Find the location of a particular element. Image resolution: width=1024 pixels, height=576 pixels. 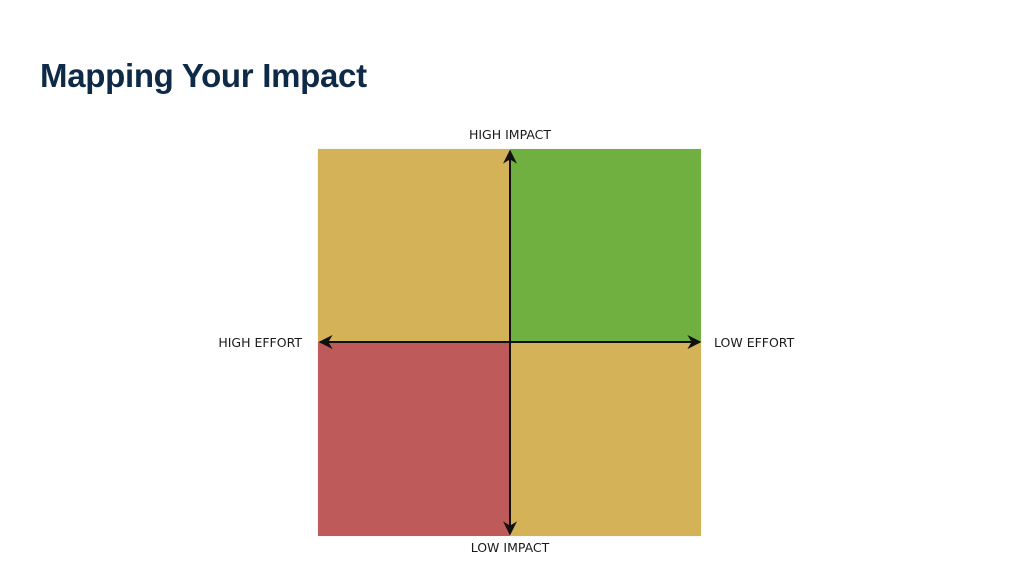

axis-label-low-impact: LOW IMPACT is located at coordinates (510, 547).